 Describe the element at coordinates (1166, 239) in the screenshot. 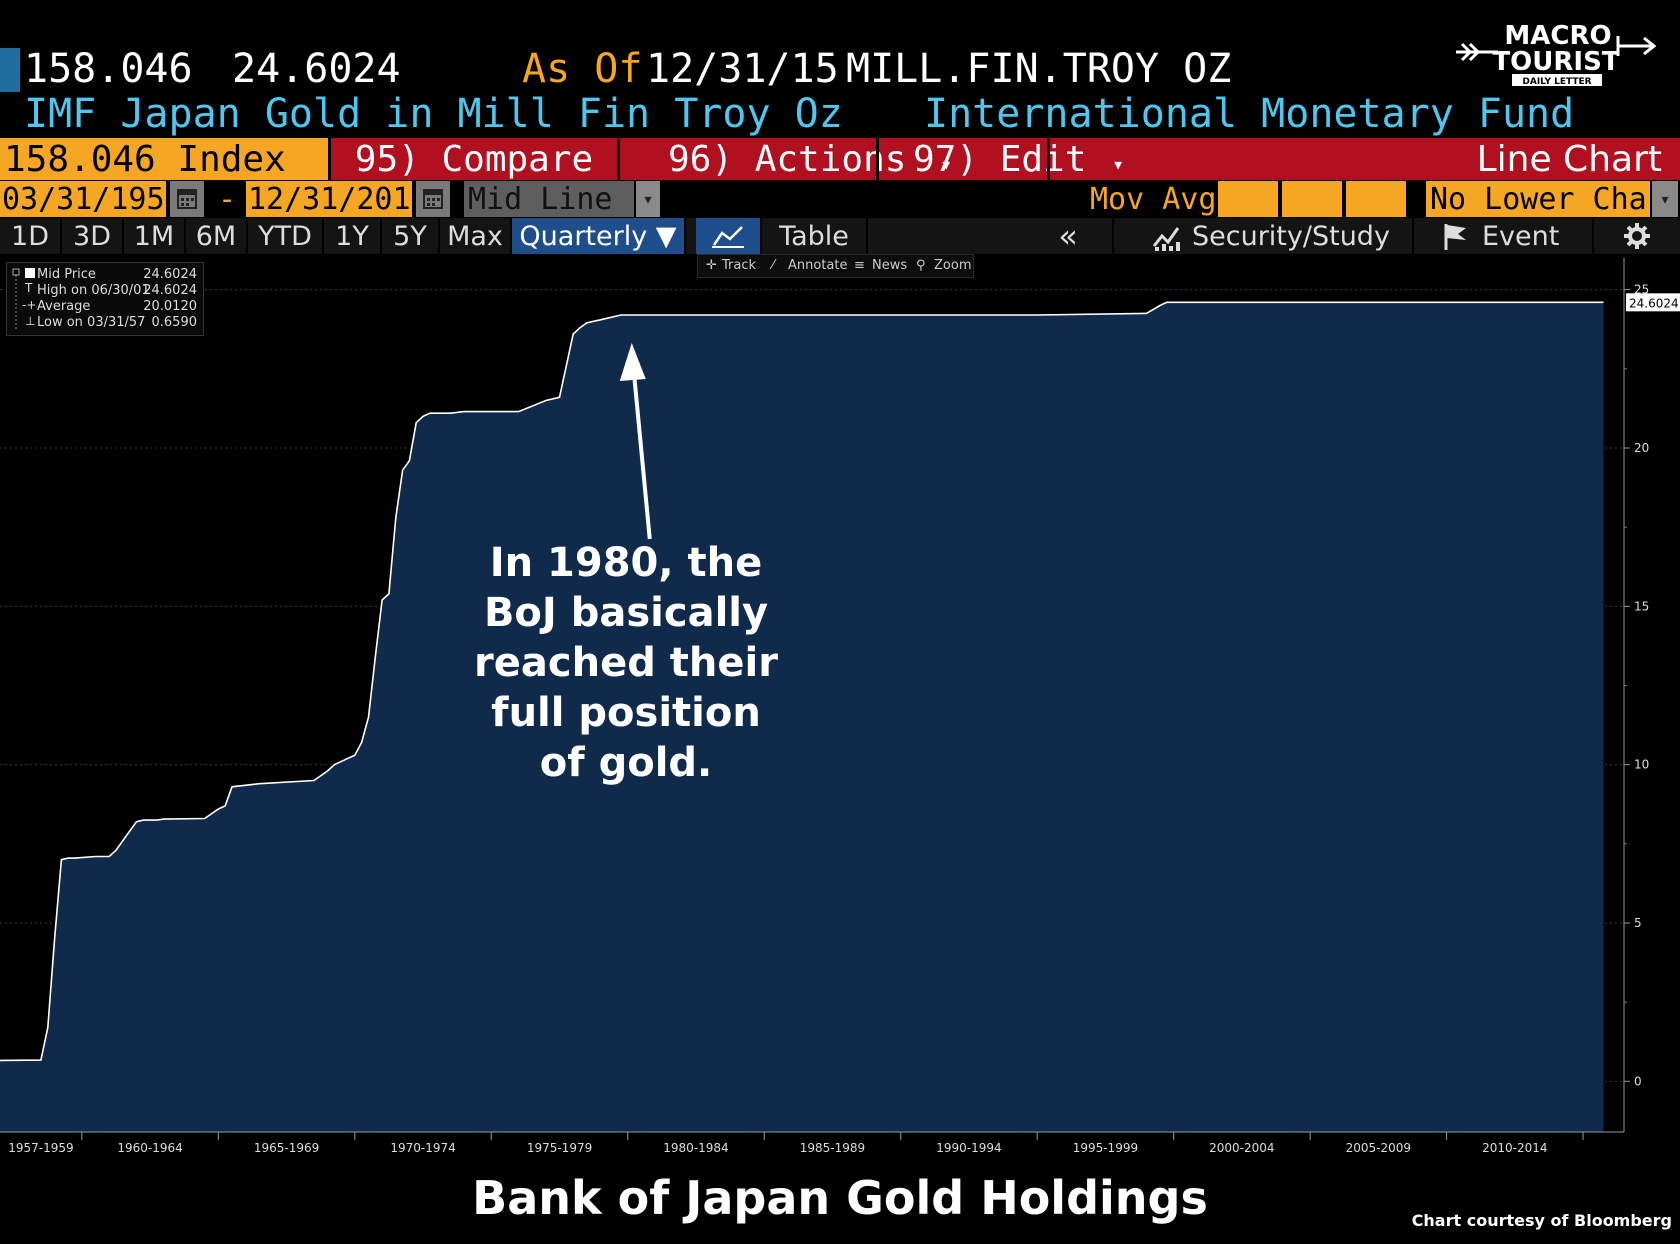

I see `study-chart-icon` at that location.